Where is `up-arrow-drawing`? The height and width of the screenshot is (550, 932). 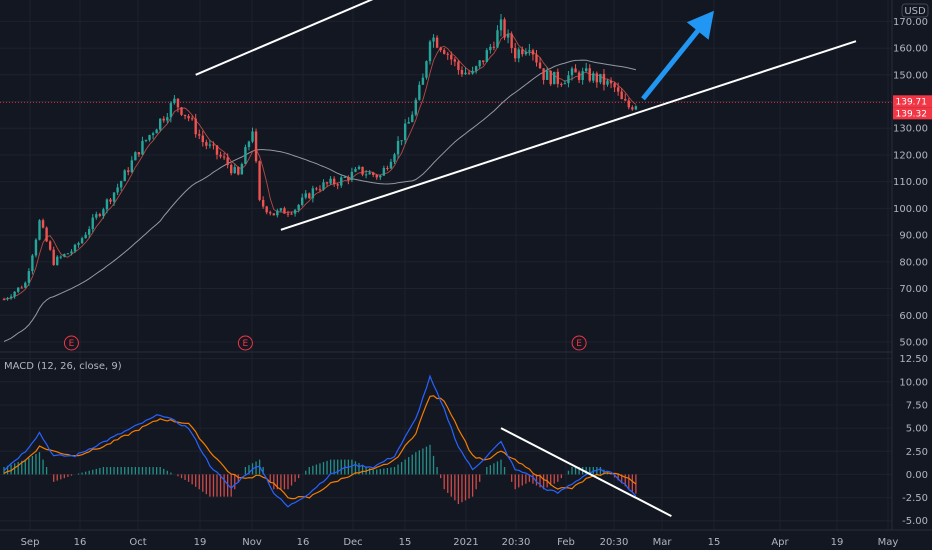
up-arrow-drawing is located at coordinates (677, 55).